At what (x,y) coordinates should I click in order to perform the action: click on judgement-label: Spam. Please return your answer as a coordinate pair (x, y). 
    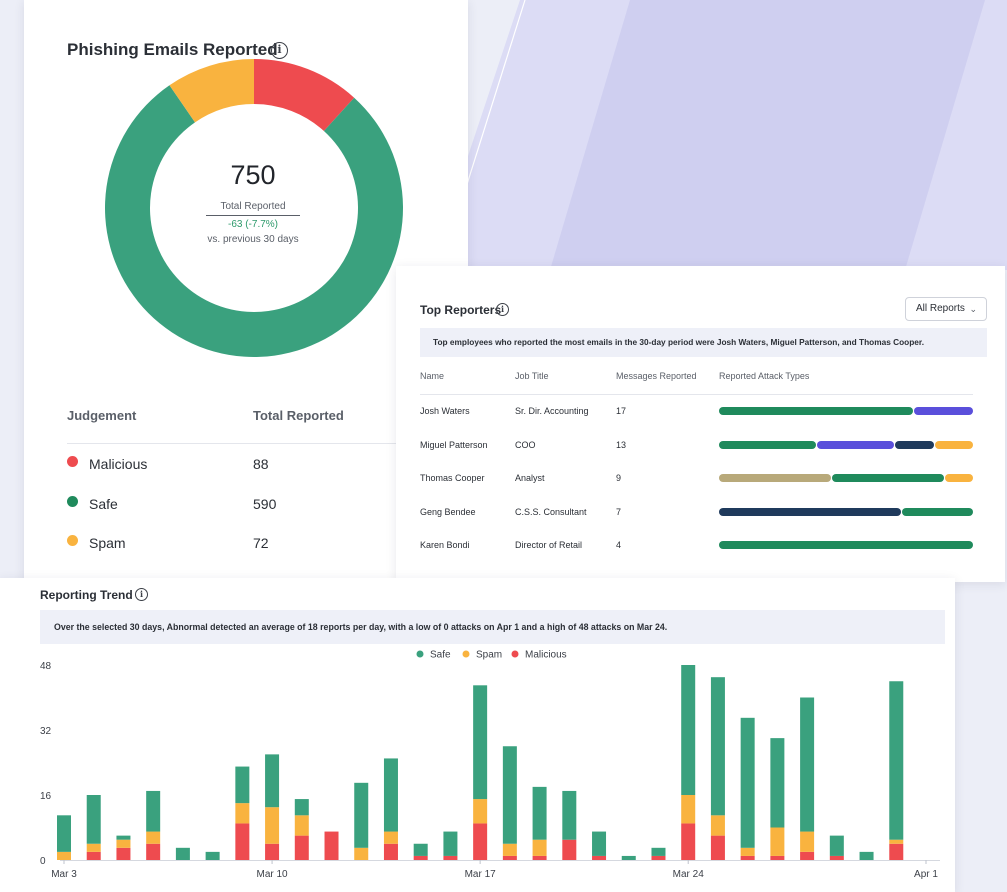
    Looking at the image, I should click on (107, 543).